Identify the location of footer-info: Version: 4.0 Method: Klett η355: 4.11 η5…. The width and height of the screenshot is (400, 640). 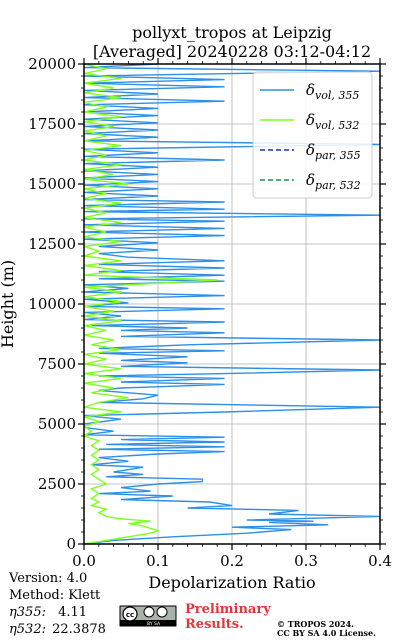
(57, 604).